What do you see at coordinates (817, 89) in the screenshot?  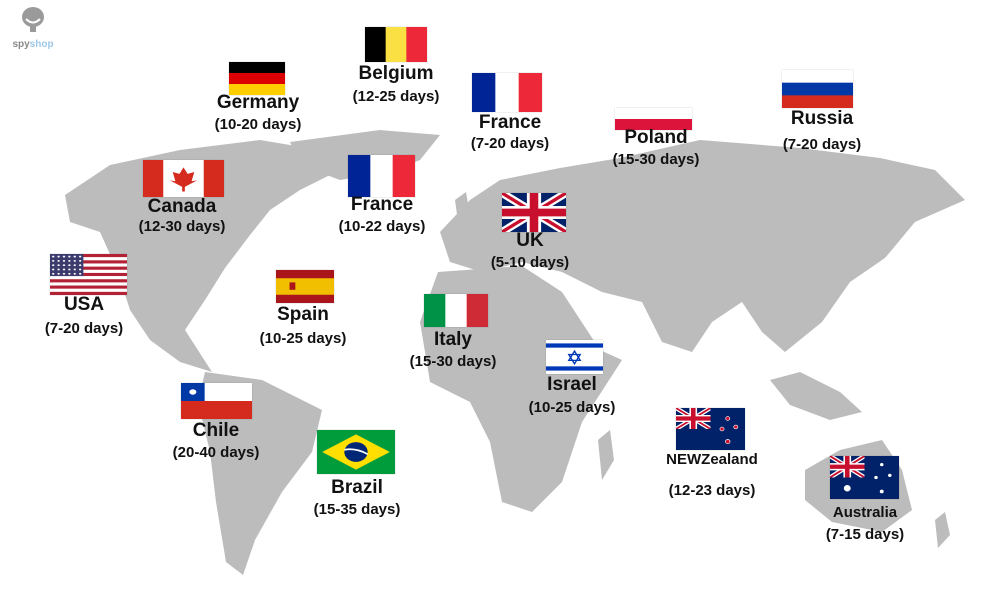 I see `russia-flag-icon` at bounding box center [817, 89].